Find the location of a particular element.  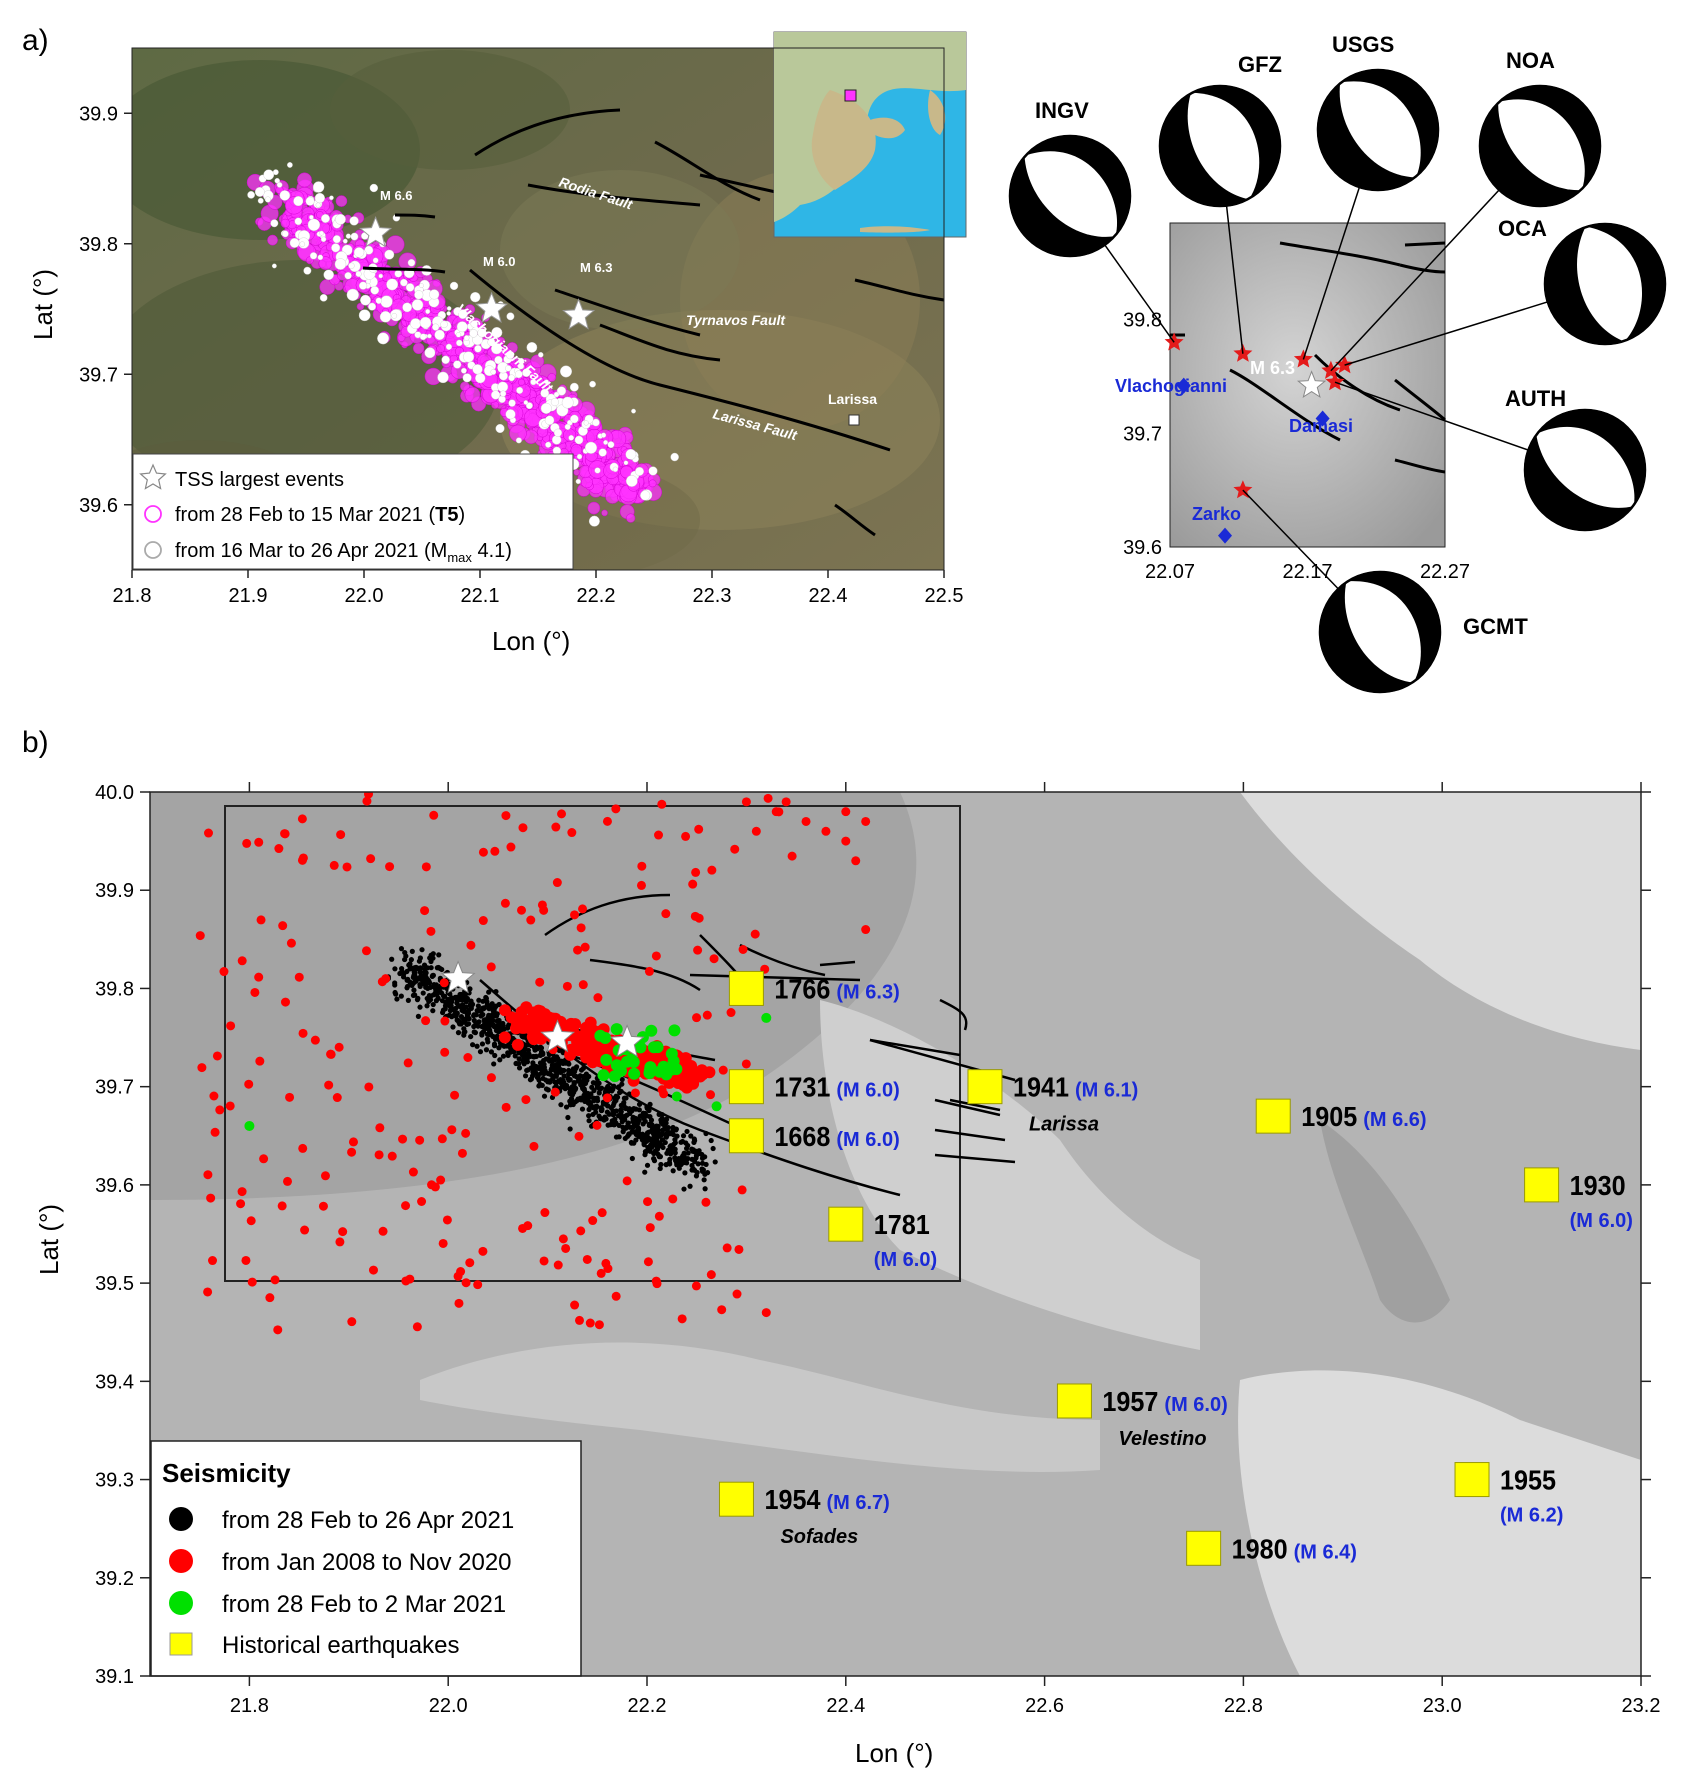

axis-focal-xtick-label: 22.07 is located at coordinates (1170, 572).